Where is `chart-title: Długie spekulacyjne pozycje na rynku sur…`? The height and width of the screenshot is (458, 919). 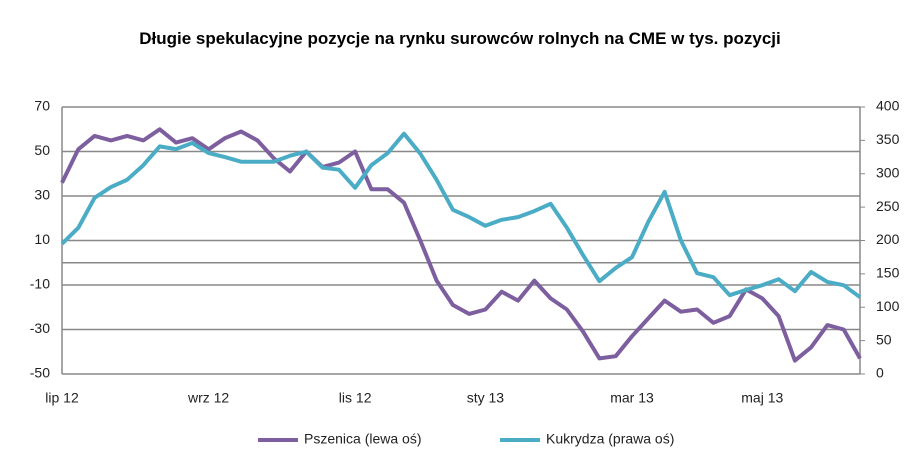
chart-title: Długie spekulacyjne pozycje na rynku sur… is located at coordinates (460, 38).